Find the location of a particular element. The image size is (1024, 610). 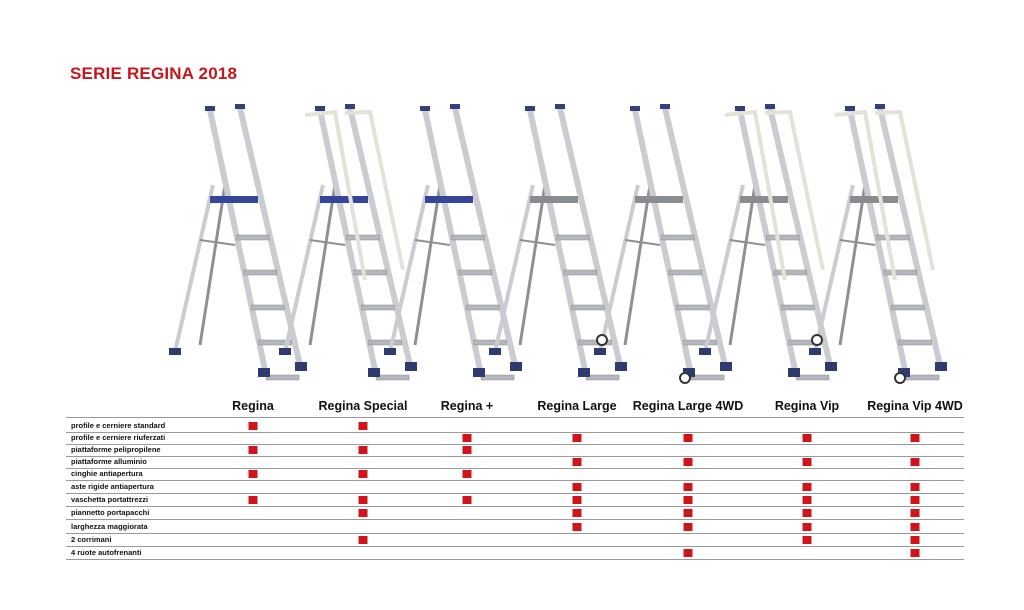

column-header: Regina is located at coordinates (253, 406).